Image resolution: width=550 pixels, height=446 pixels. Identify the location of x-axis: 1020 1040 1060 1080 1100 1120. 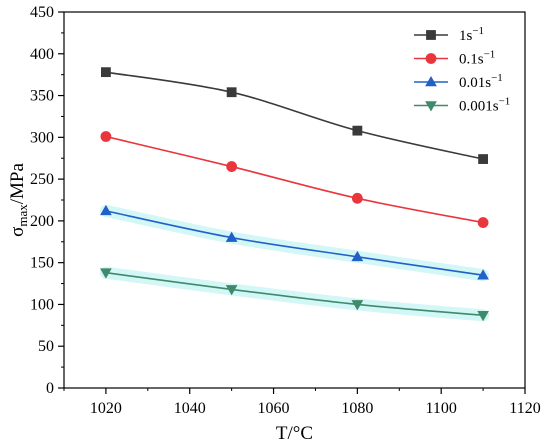
(302, 402).